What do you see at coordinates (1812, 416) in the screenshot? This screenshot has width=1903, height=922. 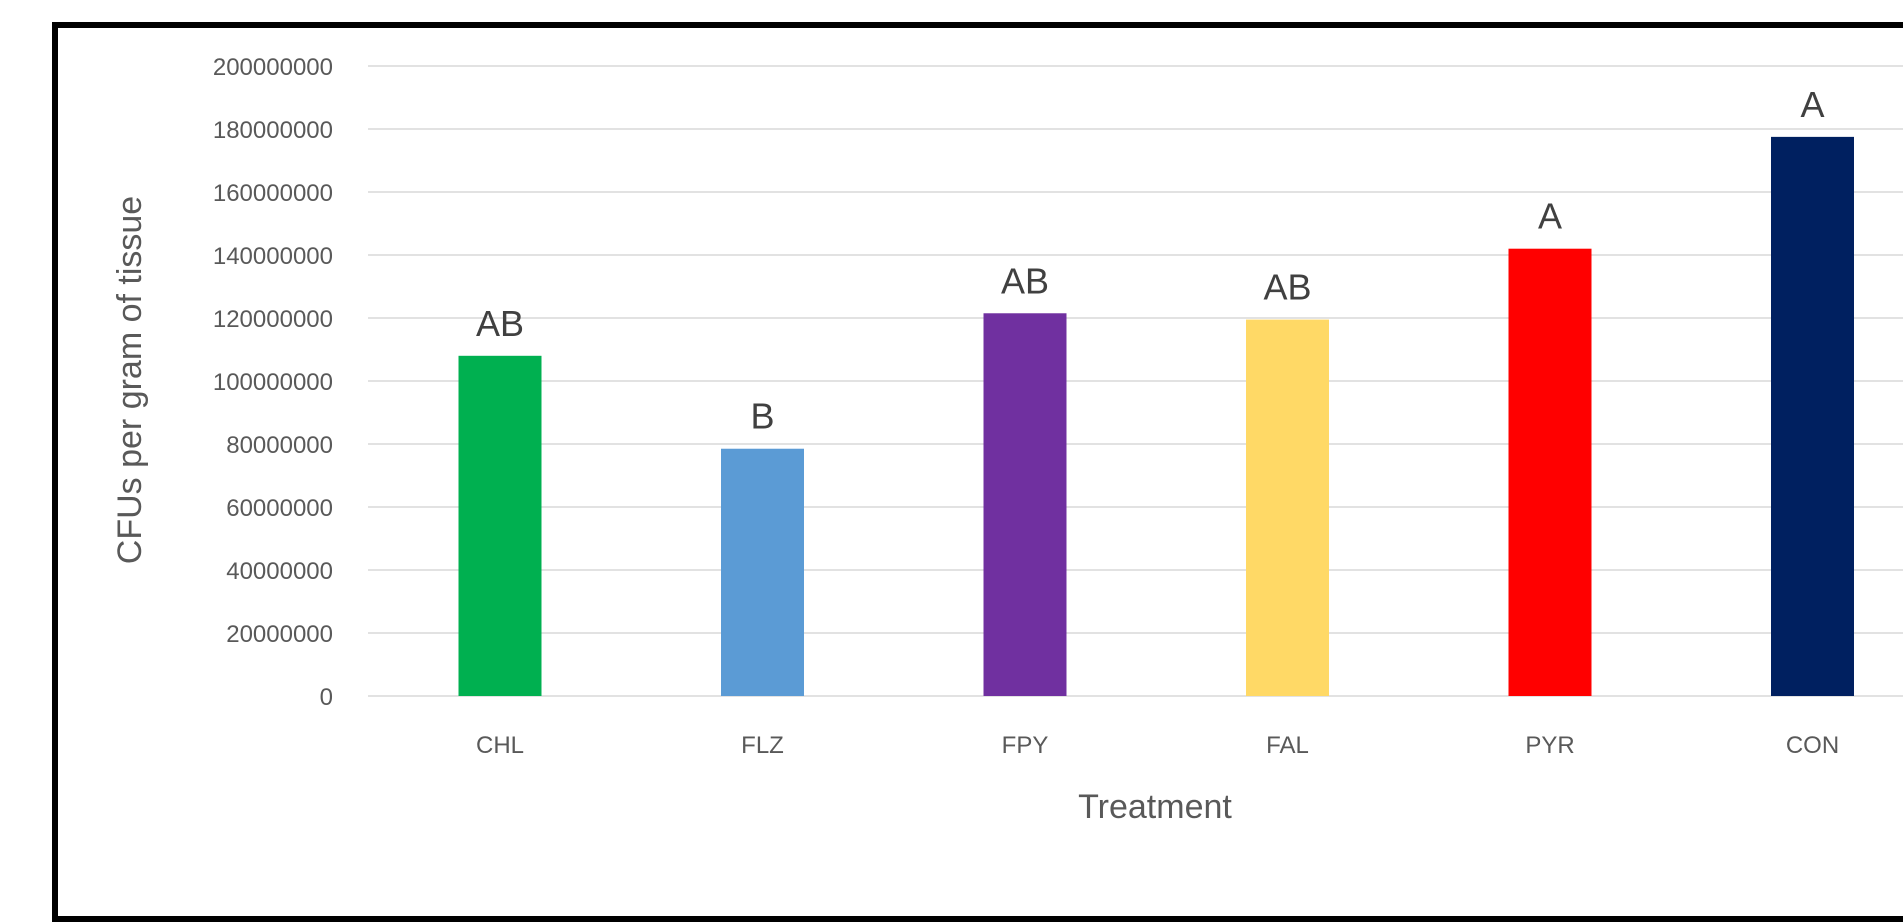 I see `bar-con` at bounding box center [1812, 416].